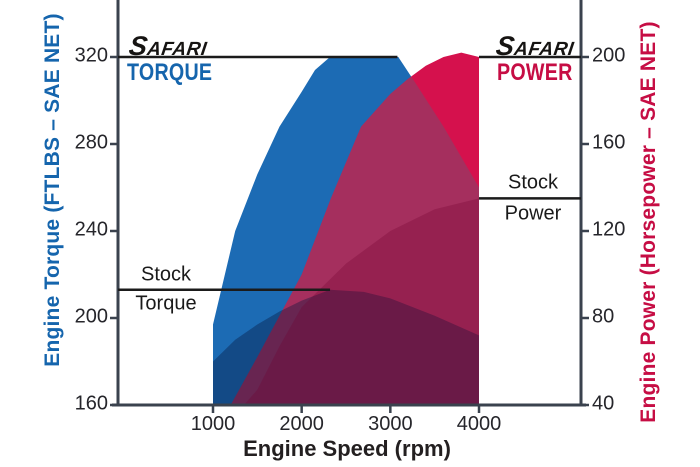 This screenshot has width=700, height=467. I want to click on x-axis-title: Engine Speed (rpm), so click(347, 448).